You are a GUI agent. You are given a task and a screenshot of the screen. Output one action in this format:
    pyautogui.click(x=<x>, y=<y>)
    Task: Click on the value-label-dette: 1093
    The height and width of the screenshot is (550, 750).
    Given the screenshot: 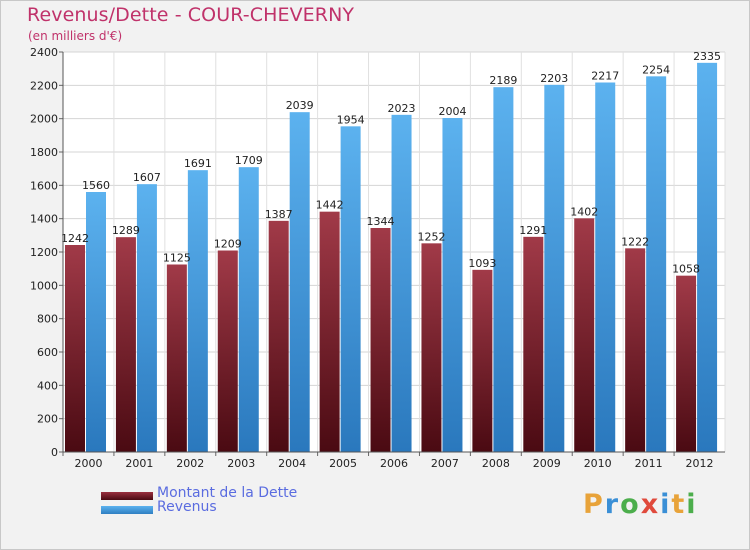 What is the action you would take?
    pyautogui.click(x=482, y=263)
    